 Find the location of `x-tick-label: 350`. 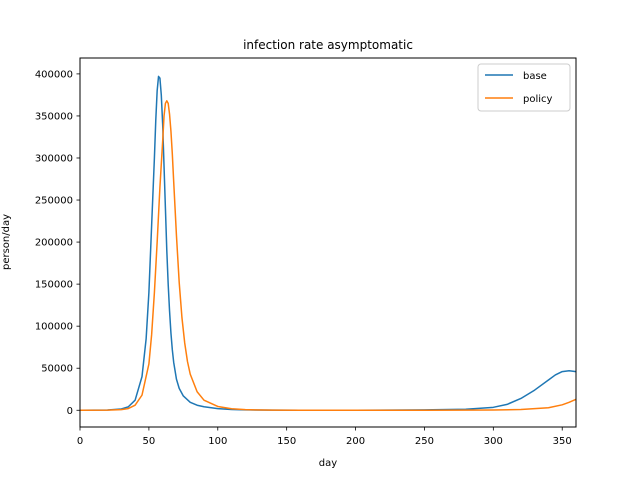

x-tick-label: 350 is located at coordinates (562, 441).